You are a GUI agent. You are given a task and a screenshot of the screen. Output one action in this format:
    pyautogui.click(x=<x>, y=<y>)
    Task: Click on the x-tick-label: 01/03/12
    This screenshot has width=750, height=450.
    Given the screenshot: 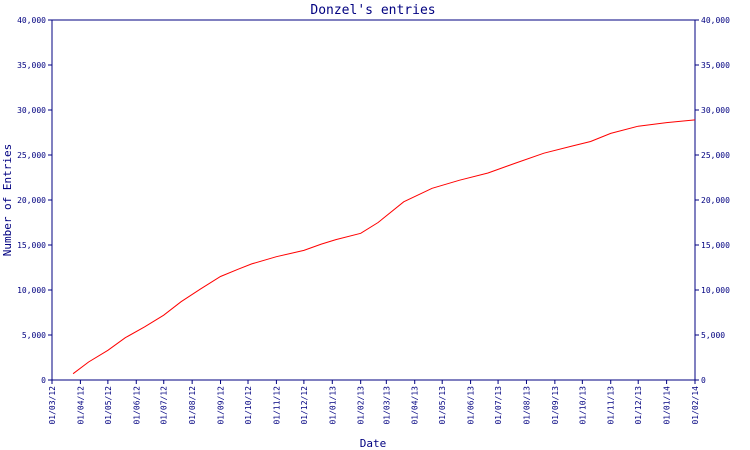 What is the action you would take?
    pyautogui.click(x=52, y=405)
    